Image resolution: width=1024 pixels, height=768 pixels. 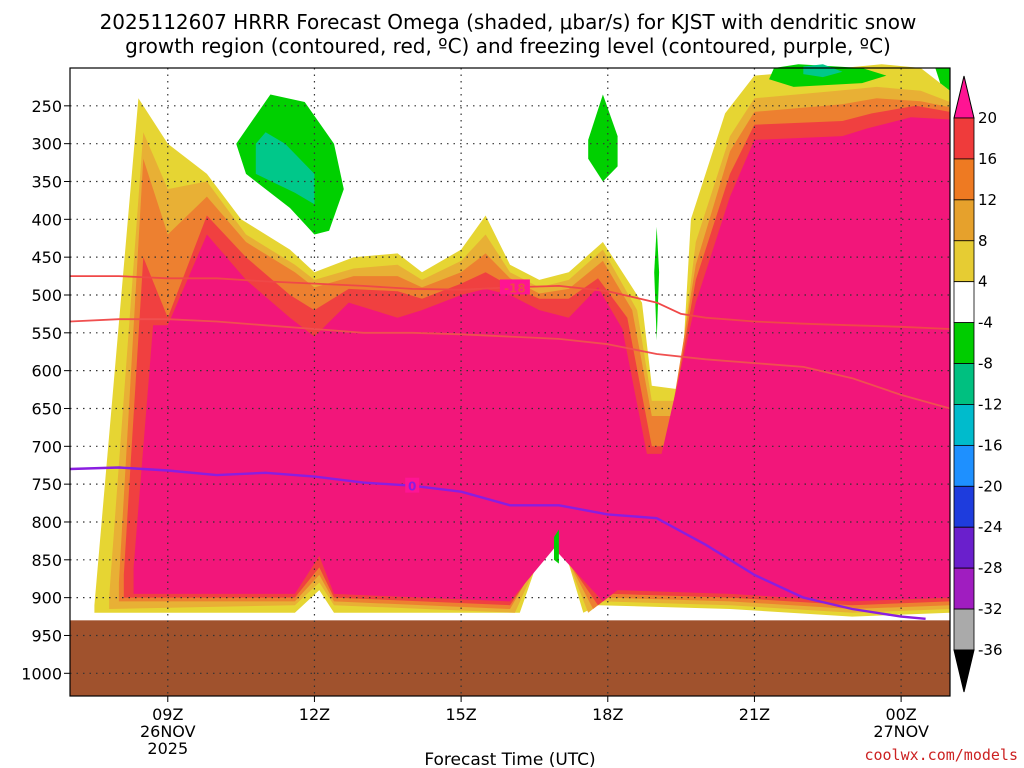 What do you see at coordinates (990, 568) in the screenshot?
I see `colorbar-label--28: -28` at bounding box center [990, 568].